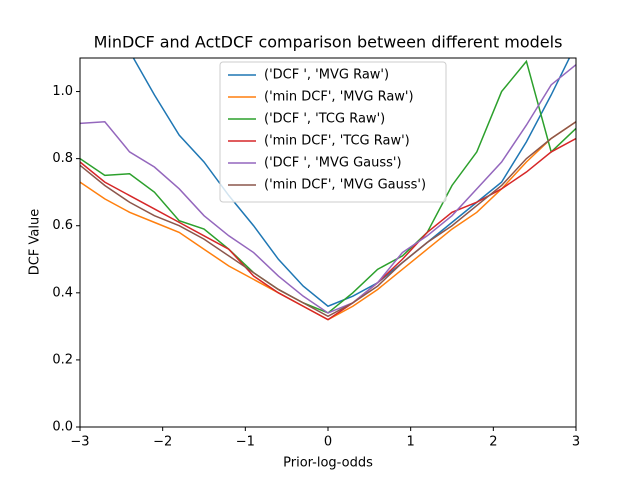  Describe the element at coordinates (62, 359) in the screenshot. I see `y-tick-label: 0.2` at that location.